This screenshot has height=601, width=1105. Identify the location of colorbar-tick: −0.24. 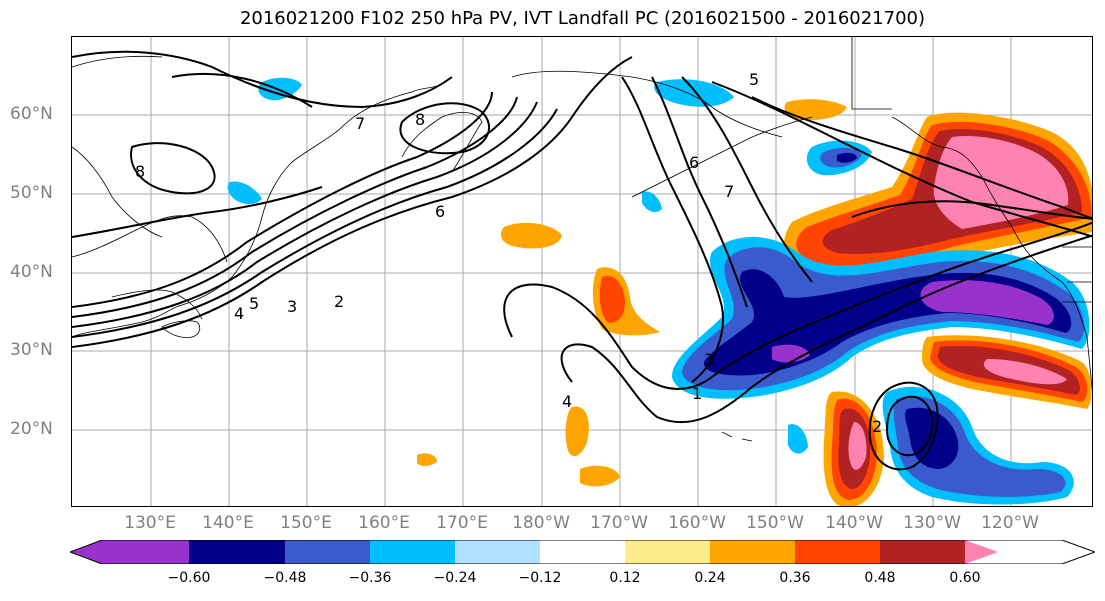
(455, 578).